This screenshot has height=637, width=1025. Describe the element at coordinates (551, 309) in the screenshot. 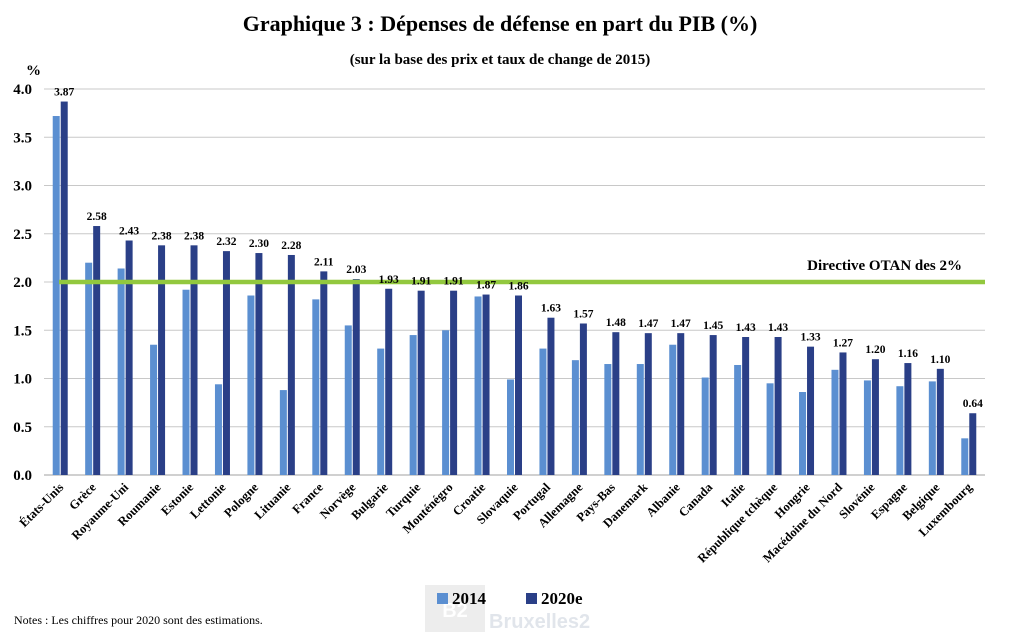

I see `data-label-2020e: 1.63` at that location.